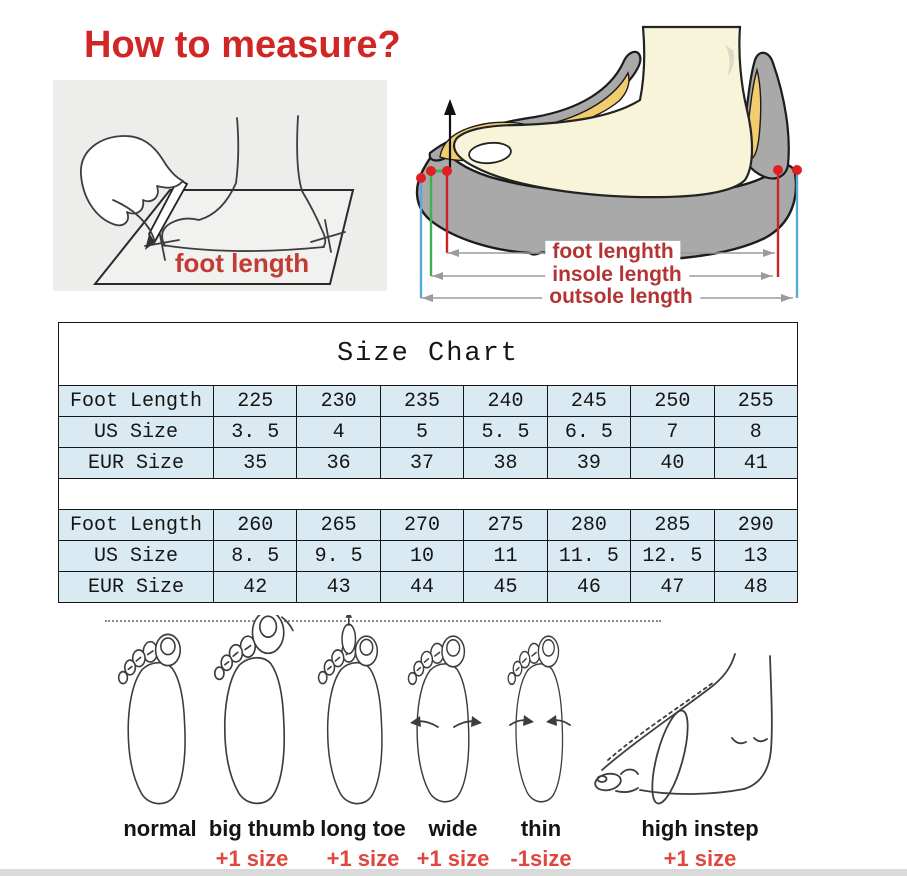 The width and height of the screenshot is (907, 876). What do you see at coordinates (672, 463) in the screenshot?
I see `table-cell: 40` at bounding box center [672, 463].